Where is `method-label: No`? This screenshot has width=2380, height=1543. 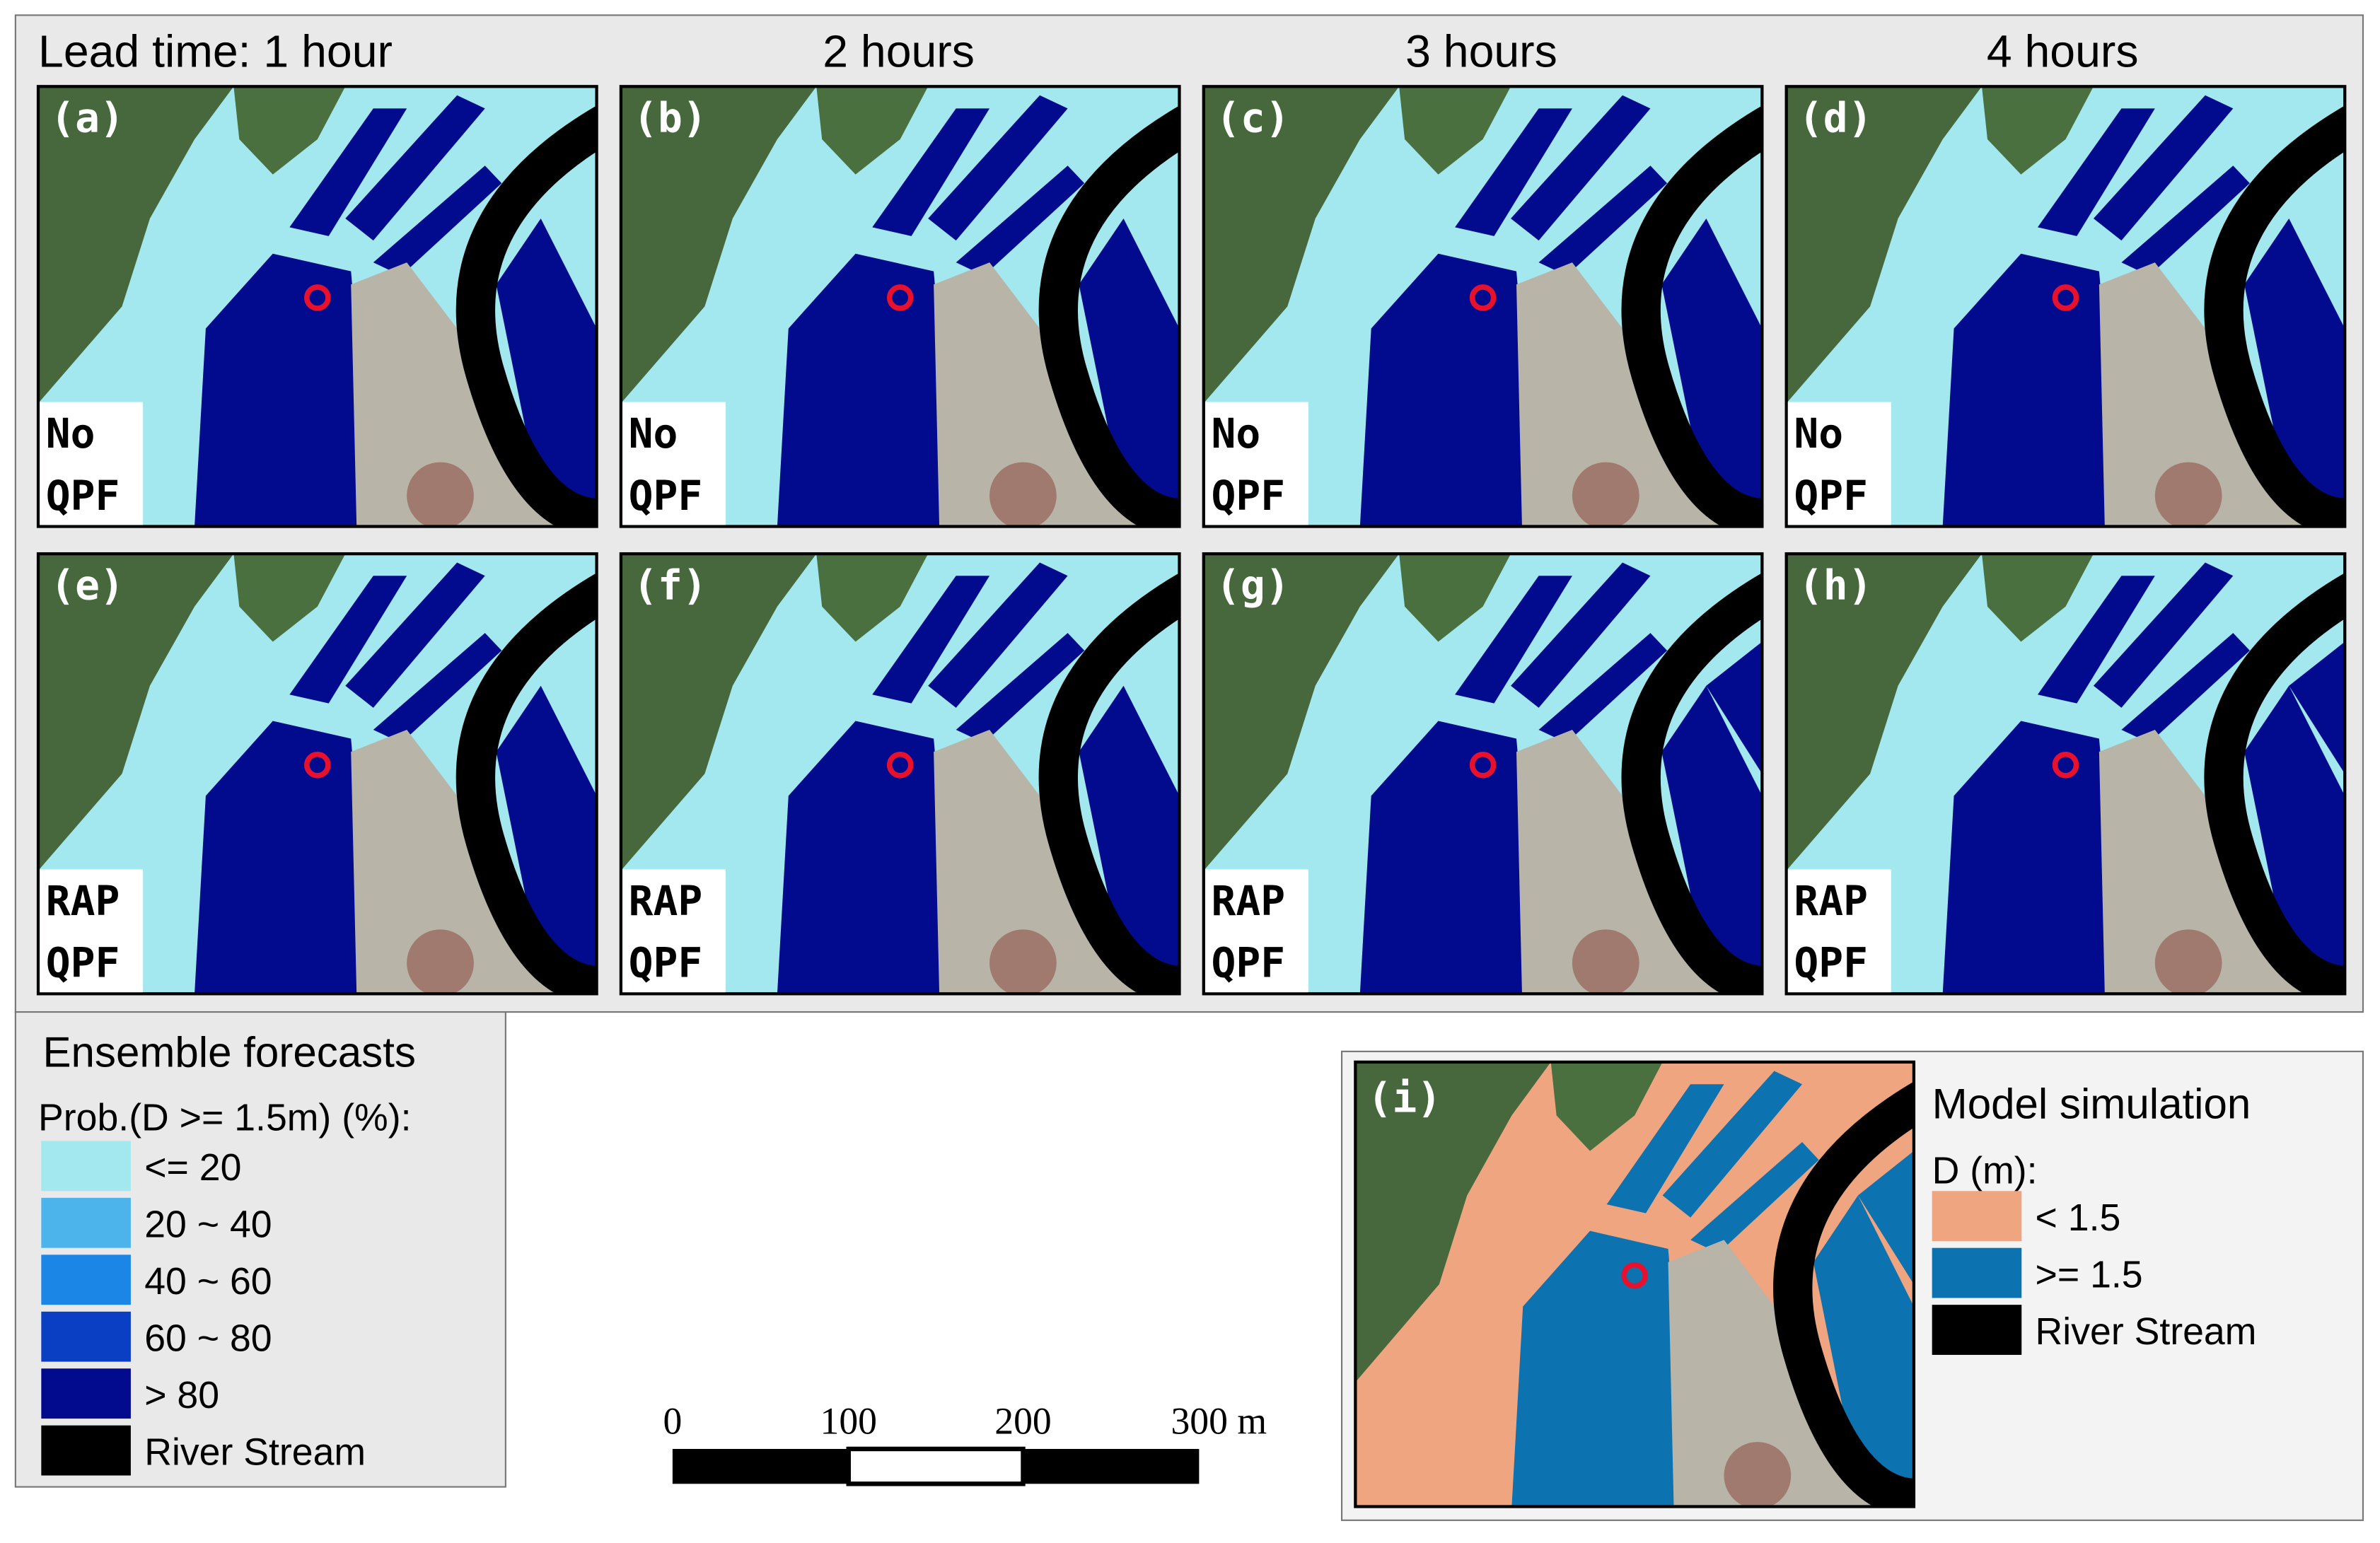 method-label: No is located at coordinates (70, 434).